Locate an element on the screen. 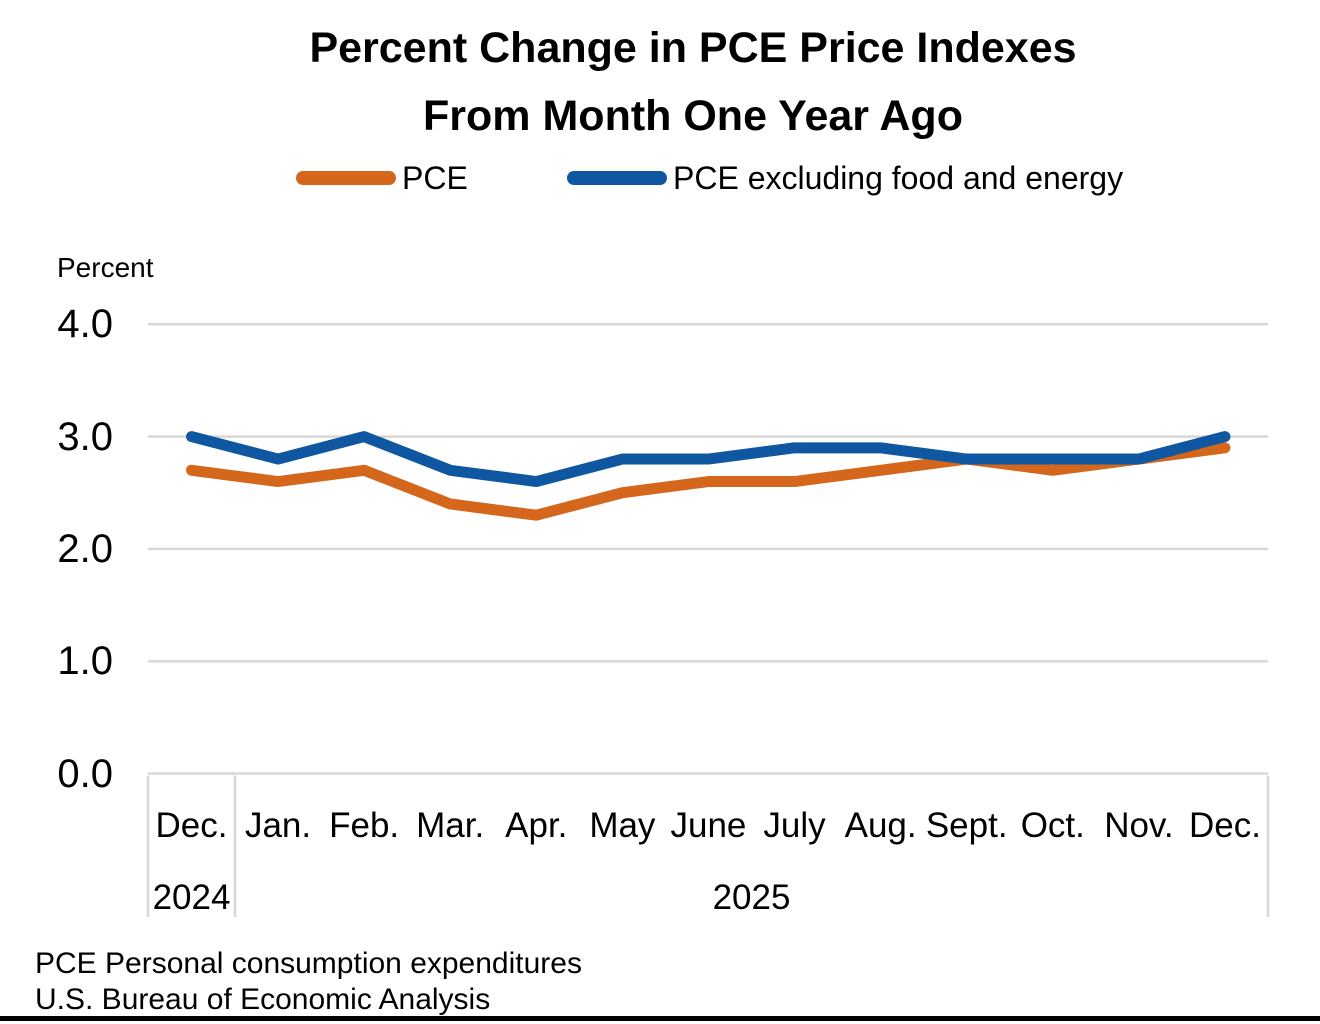  footer-source-note: U.S. Bureau of Economic Analysis is located at coordinates (263, 999).